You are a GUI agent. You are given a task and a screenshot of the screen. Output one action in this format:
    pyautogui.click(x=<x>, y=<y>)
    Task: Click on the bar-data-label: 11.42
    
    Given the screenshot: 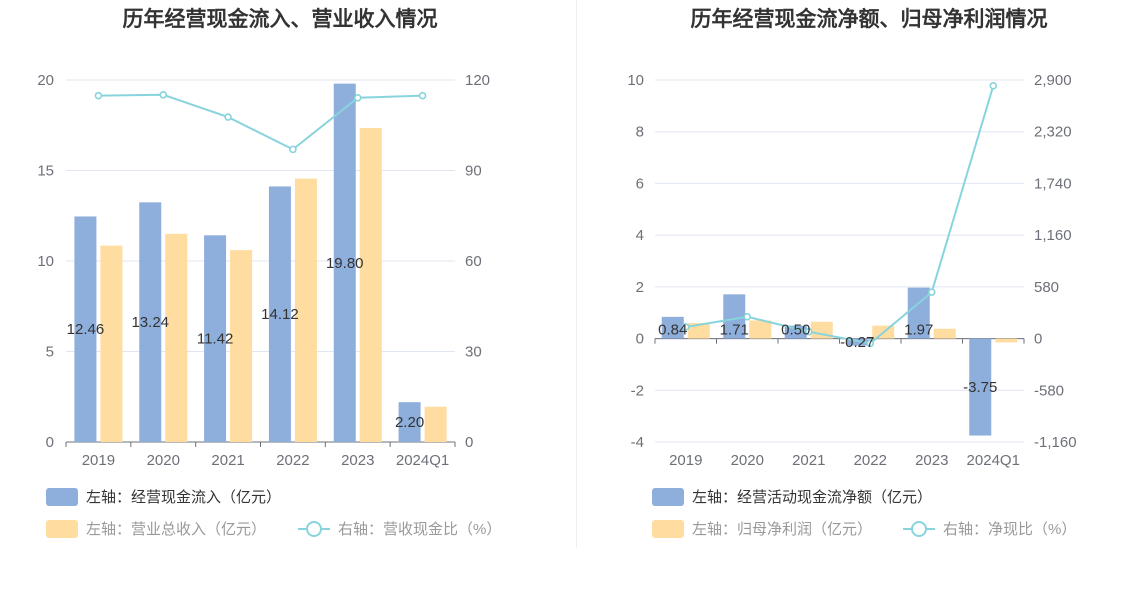 What is the action you would take?
    pyautogui.click(x=215, y=339)
    